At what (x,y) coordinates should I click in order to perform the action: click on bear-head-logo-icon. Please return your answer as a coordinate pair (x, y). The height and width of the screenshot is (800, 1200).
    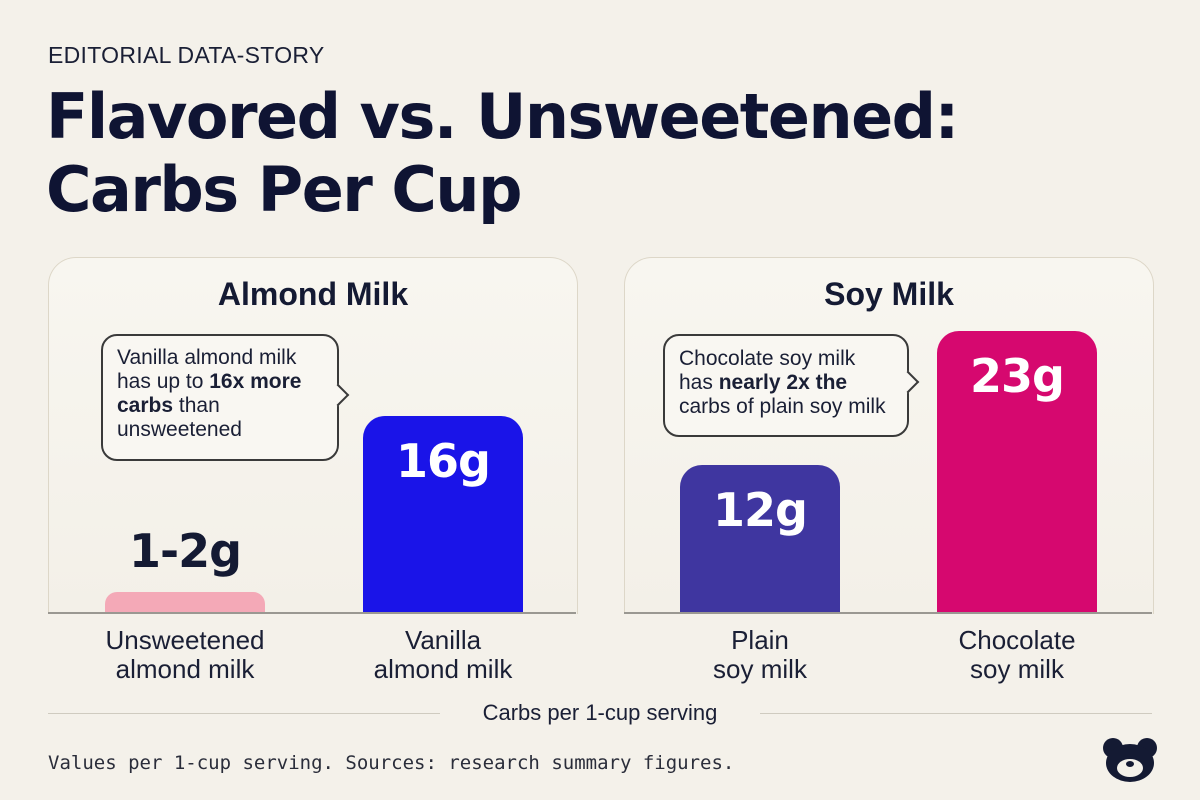
    Looking at the image, I should click on (1130, 760).